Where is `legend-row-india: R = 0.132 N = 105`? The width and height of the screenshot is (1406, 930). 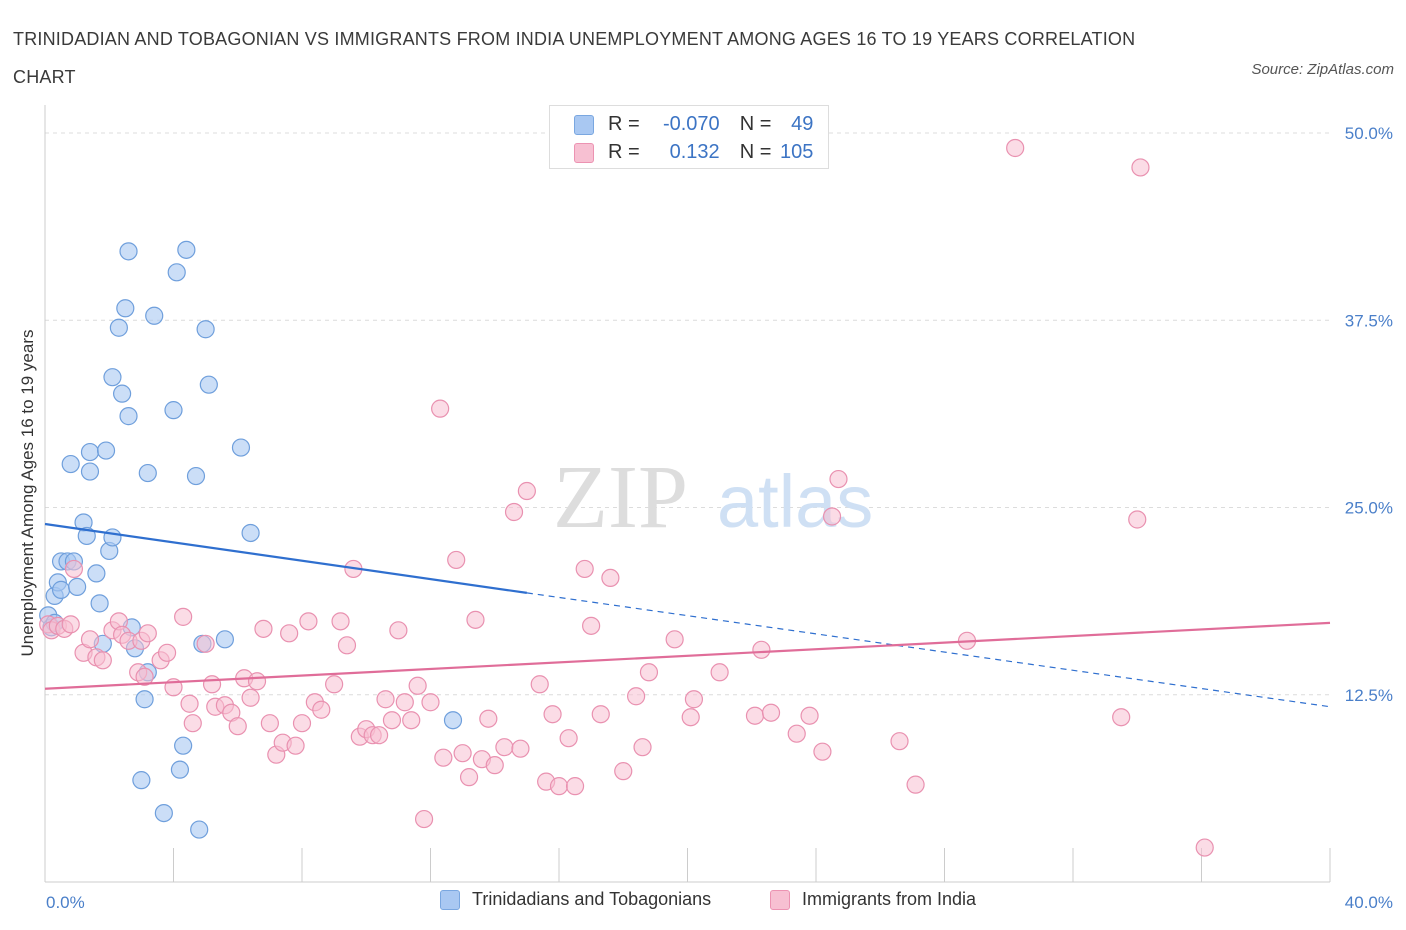
legend-row-india: R = 0.132 N = 105 is located at coordinates (693, 153).